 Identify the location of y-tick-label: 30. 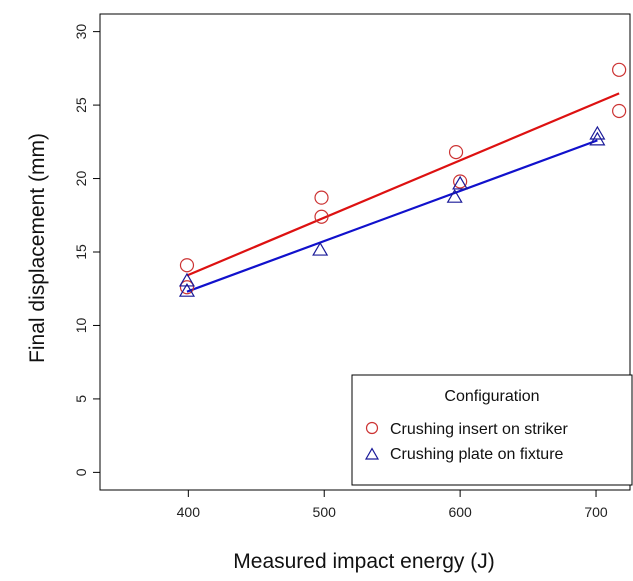
(81, 32).